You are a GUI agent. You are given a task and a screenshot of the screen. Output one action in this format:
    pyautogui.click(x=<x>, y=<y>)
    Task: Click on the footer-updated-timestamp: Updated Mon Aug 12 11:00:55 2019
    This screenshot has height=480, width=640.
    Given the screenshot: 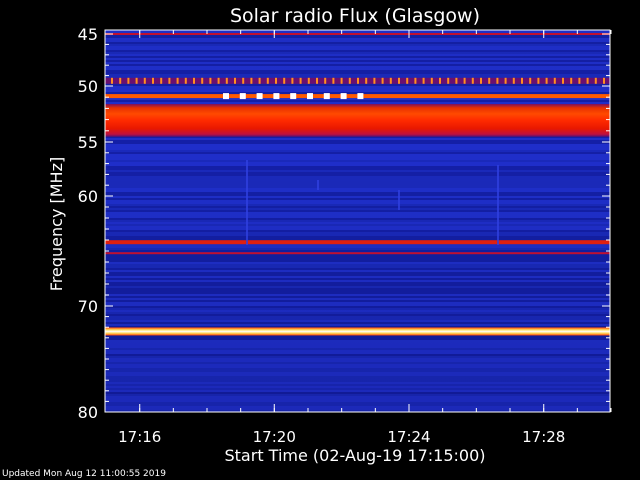 What is the action you would take?
    pyautogui.click(x=84, y=474)
    